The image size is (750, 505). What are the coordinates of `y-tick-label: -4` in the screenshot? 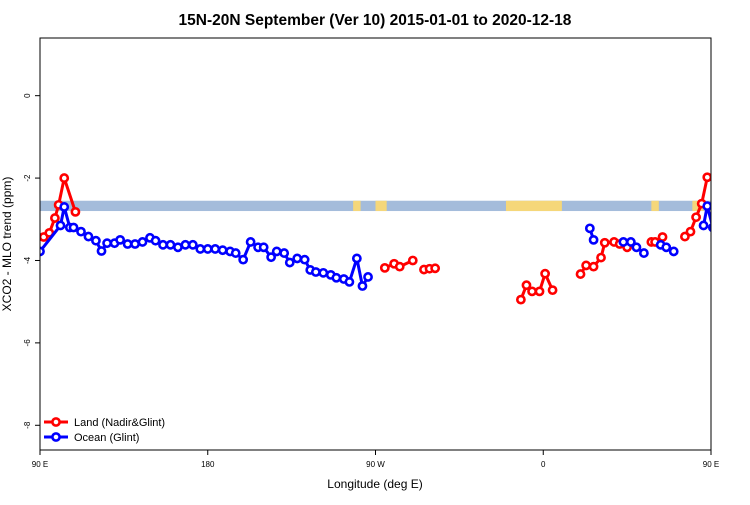 It's located at (27, 260).